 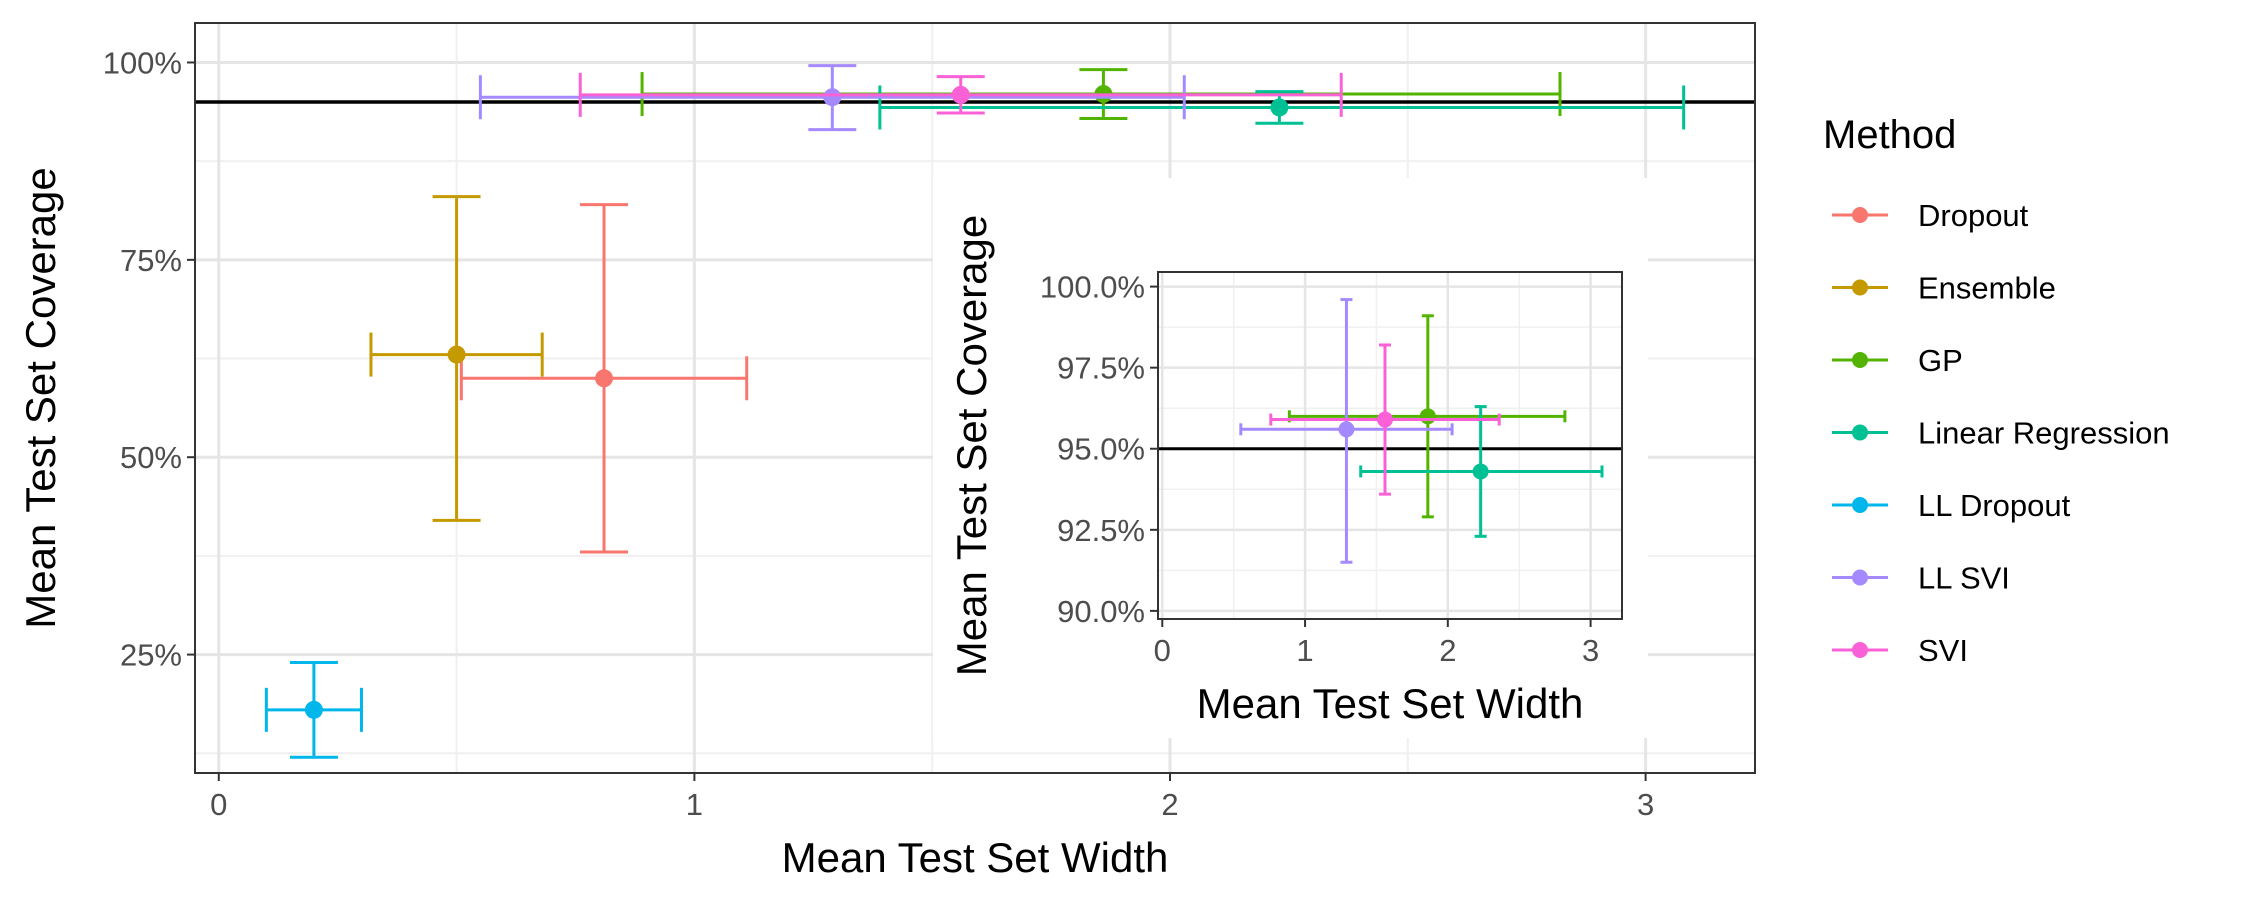 What do you see at coordinates (975, 857) in the screenshot?
I see `main-x-axis-title: Mean Test Set Width` at bounding box center [975, 857].